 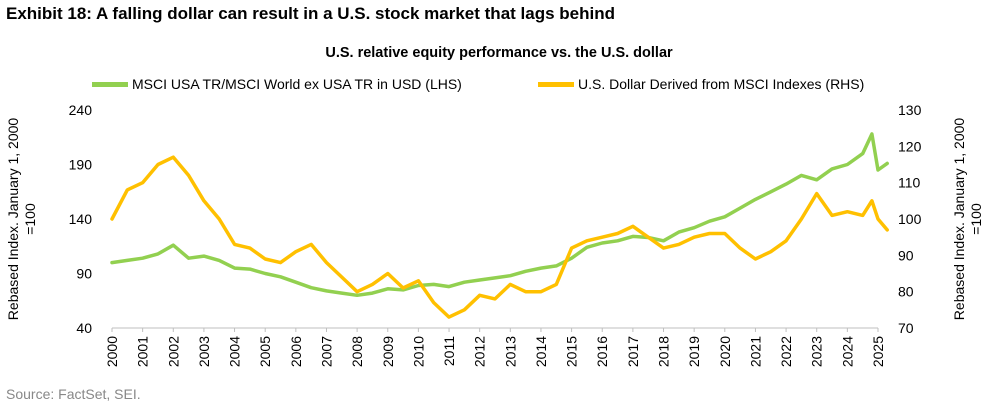 I want to click on x-tick-label: 2019, so click(x=694, y=351).